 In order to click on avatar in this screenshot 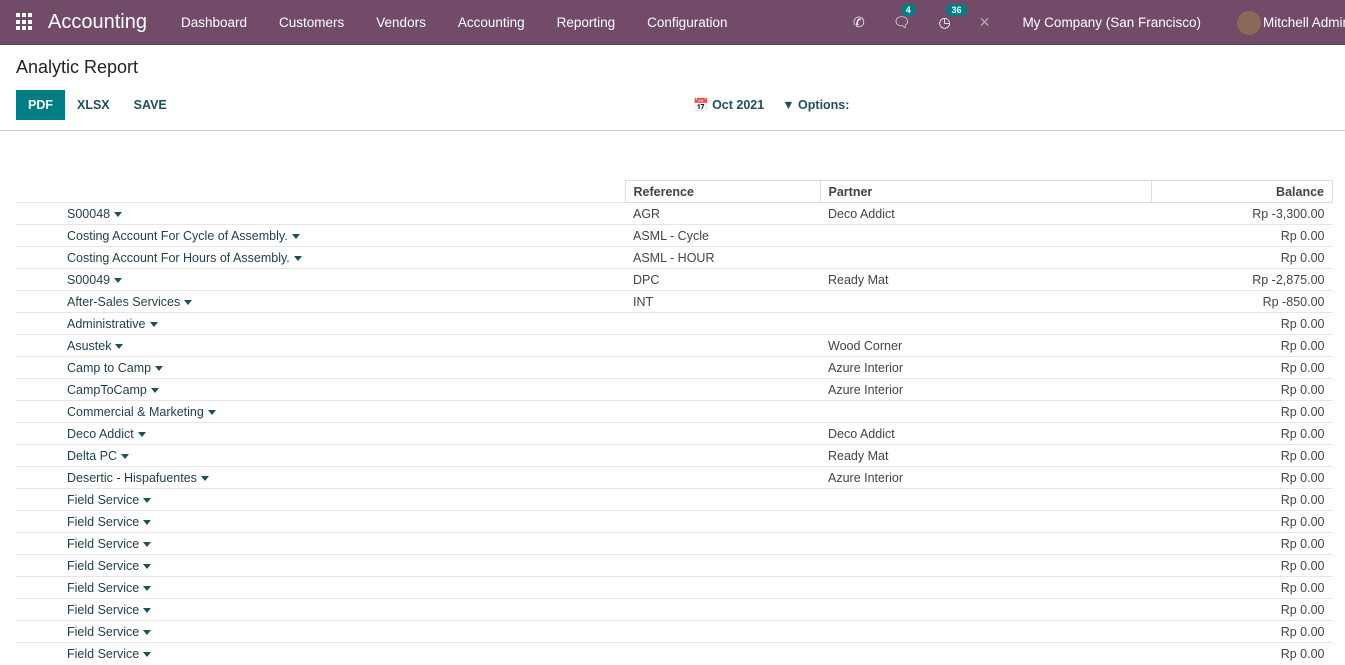, I will do `click(1249, 22)`.